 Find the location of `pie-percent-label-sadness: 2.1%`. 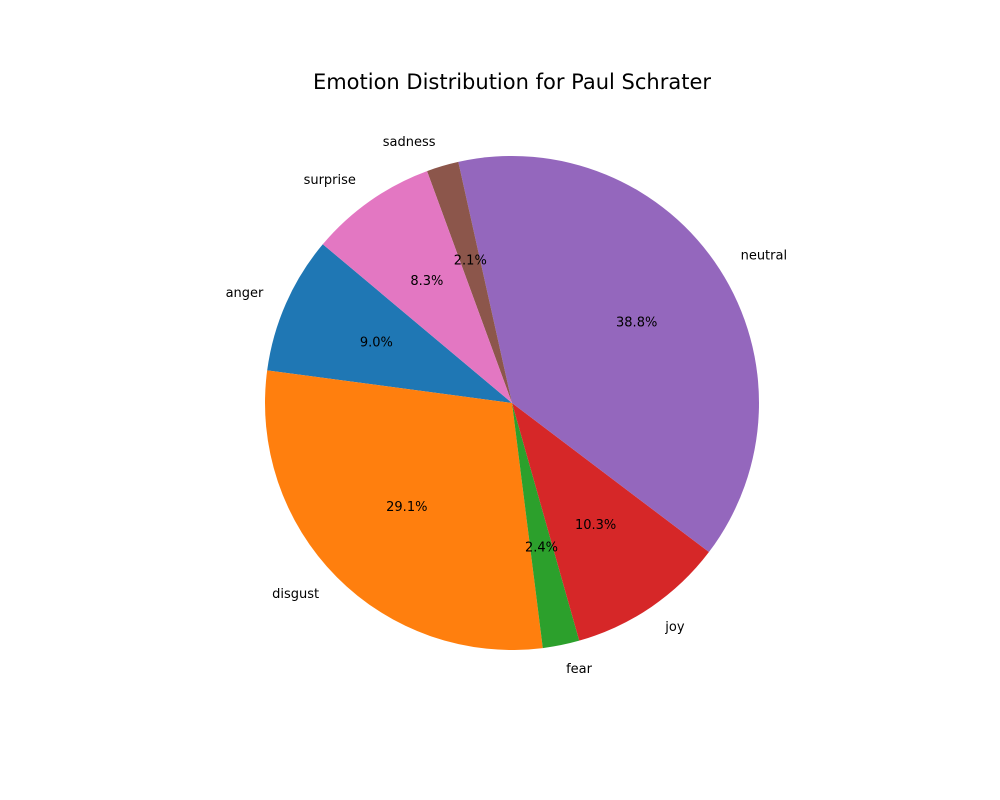

pie-percent-label-sadness: 2.1% is located at coordinates (470, 260).